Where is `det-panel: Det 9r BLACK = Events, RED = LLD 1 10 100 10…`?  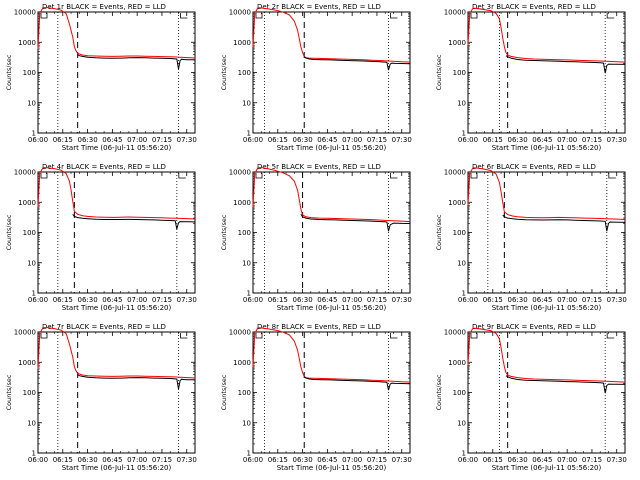 det-panel: Det 9r BLACK = Events, RED = LLD 1 10 100 10… is located at coordinates (531, 397).